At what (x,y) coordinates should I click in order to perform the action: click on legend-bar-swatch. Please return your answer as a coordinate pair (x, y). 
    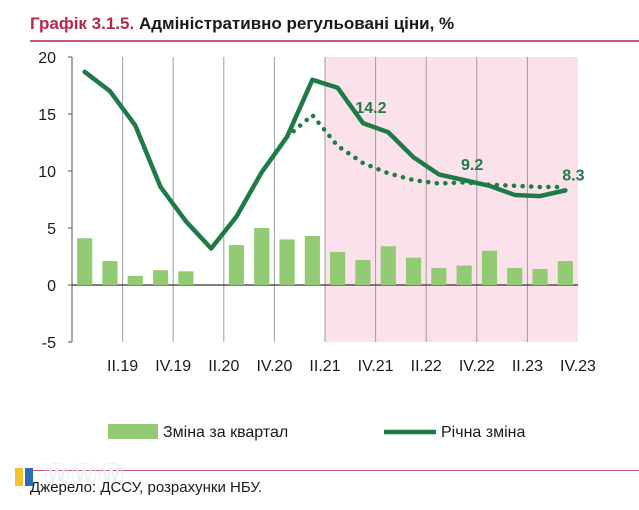
    Looking at the image, I should click on (133, 431).